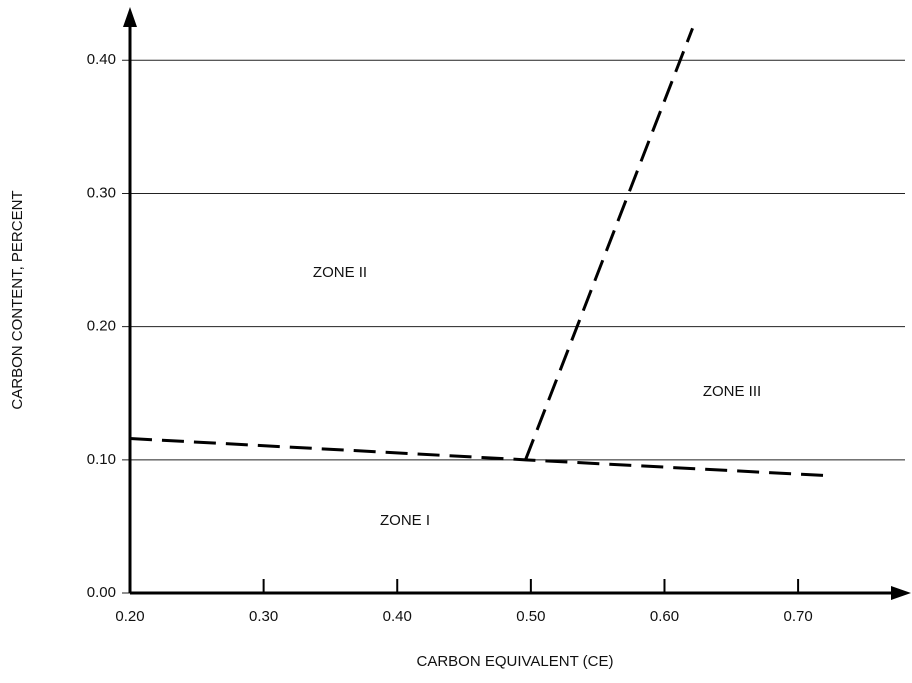 This screenshot has height=683, width=912. I want to click on x-tick-label: 0.50, so click(530, 616).